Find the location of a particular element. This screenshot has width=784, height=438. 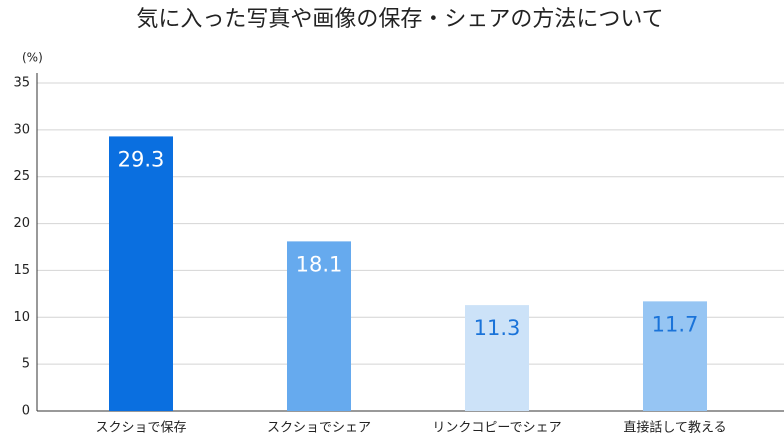

y-tick-label: 20 is located at coordinates (21, 223).